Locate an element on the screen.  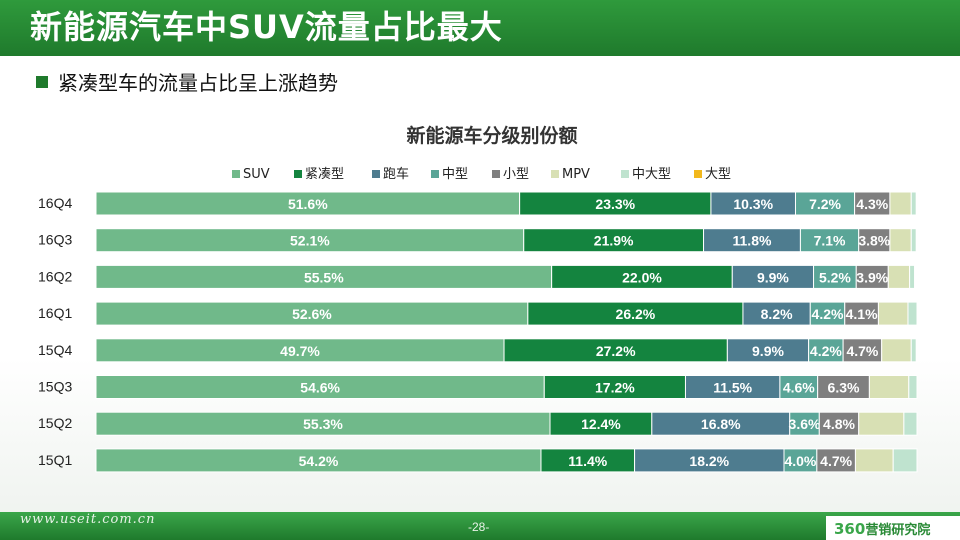
title-bar: 新能源汽车中SUV流量占比最大 is located at coordinates (480, 28).